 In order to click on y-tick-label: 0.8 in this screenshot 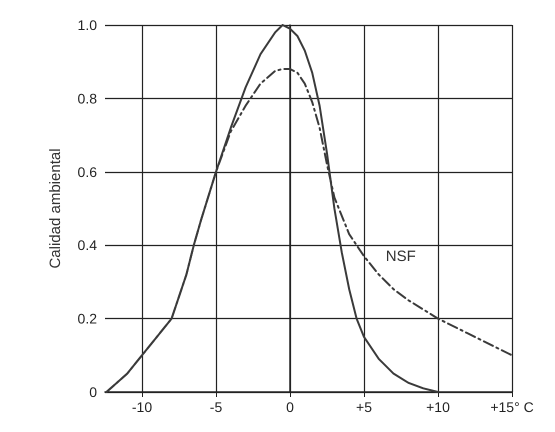, I will do `click(88, 98)`.